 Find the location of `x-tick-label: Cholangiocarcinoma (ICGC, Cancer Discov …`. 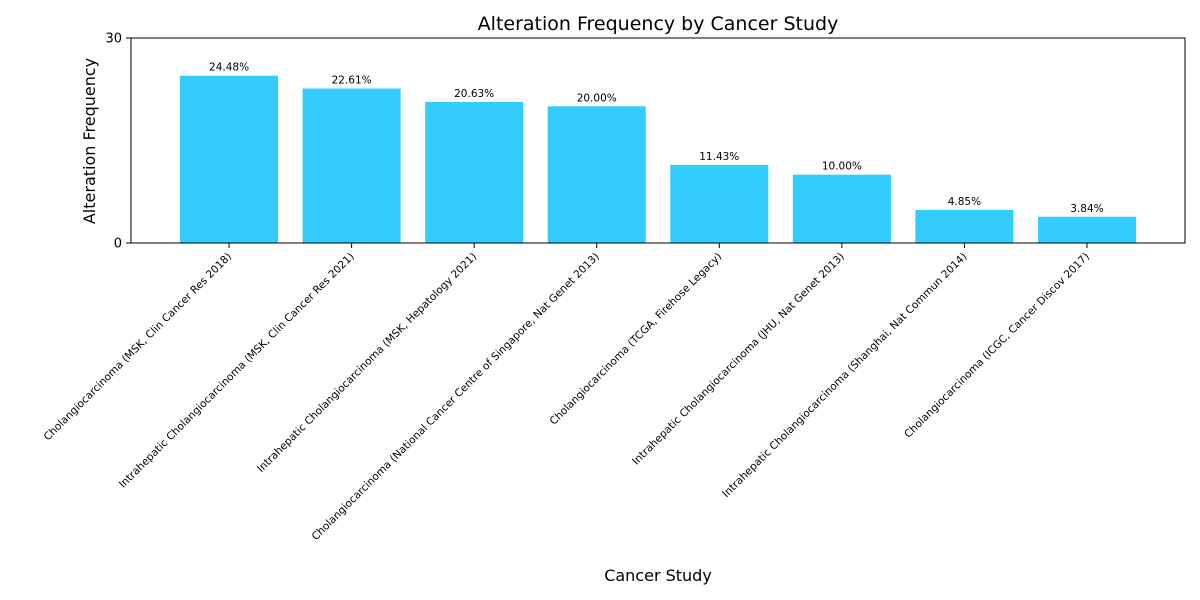

x-tick-label: Cholangiocarcinoma (ICGC, Cancer Discov … is located at coordinates (997, 346).